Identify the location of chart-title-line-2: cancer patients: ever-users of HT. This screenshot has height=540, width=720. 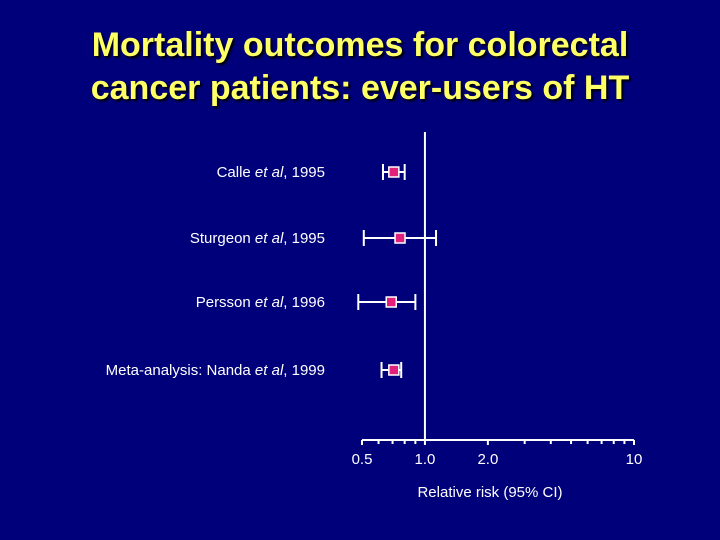
(360, 88).